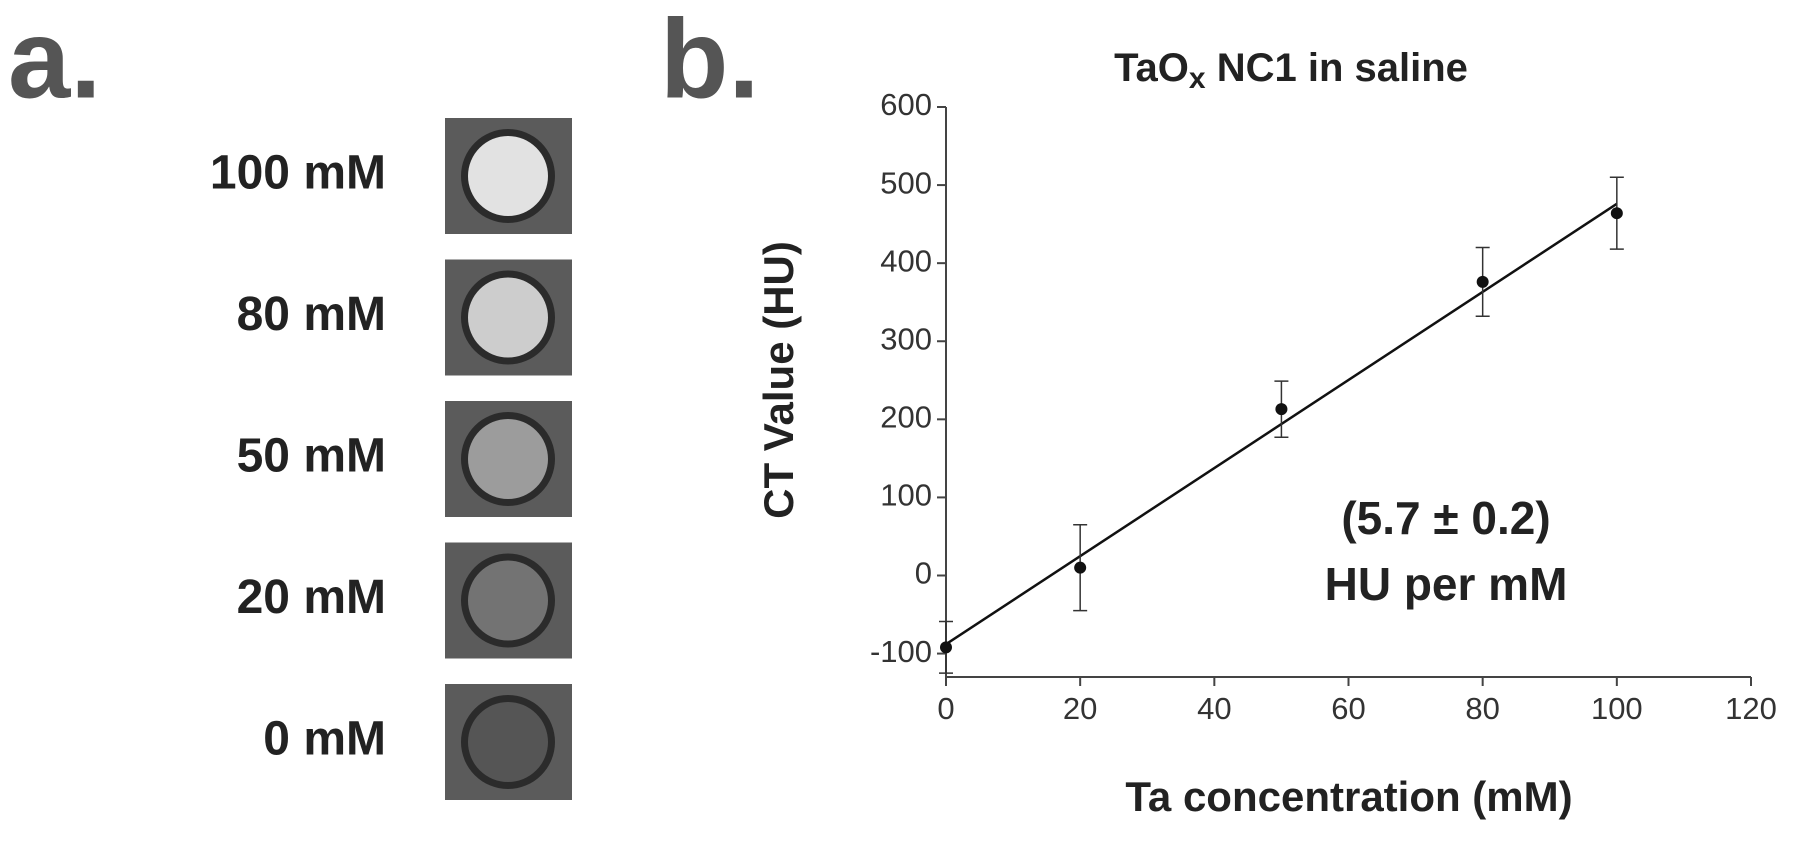 This screenshot has width=1800, height=846. Describe the element at coordinates (906, 338) in the screenshot. I see `y-tick-label: 300` at that location.